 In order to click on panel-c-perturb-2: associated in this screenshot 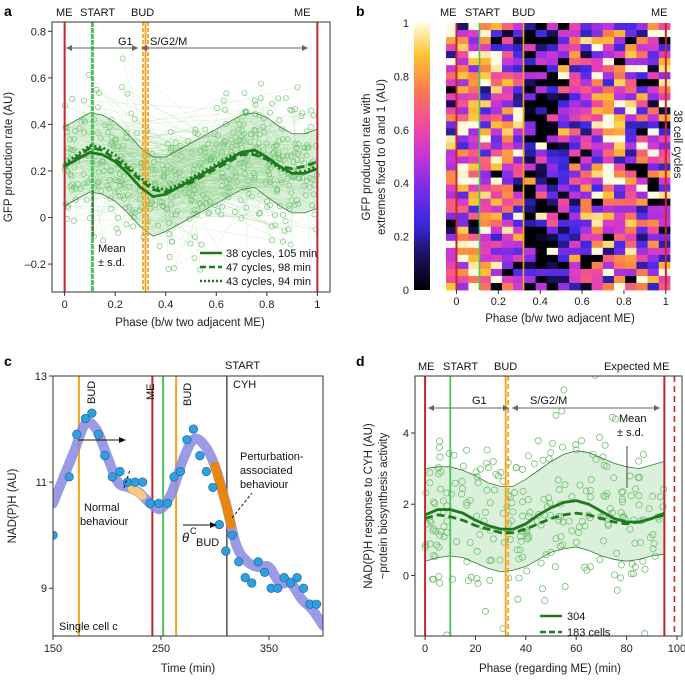, I will do `click(266, 471)`.